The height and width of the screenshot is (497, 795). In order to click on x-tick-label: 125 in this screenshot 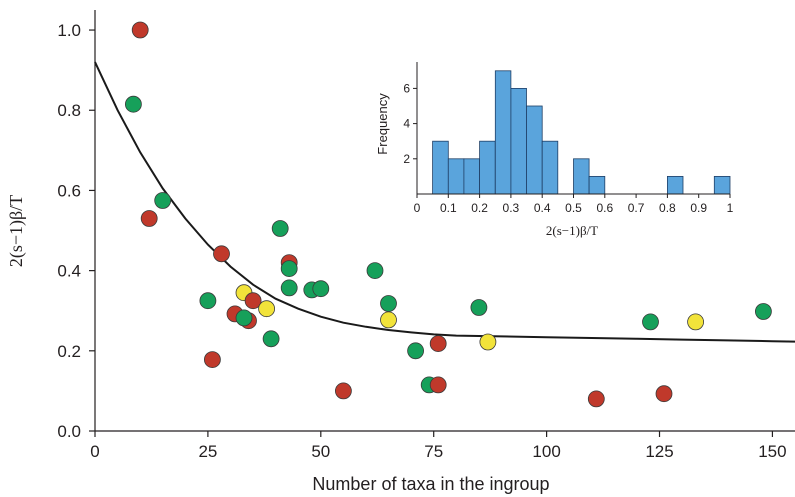, I will do `click(659, 451)`.